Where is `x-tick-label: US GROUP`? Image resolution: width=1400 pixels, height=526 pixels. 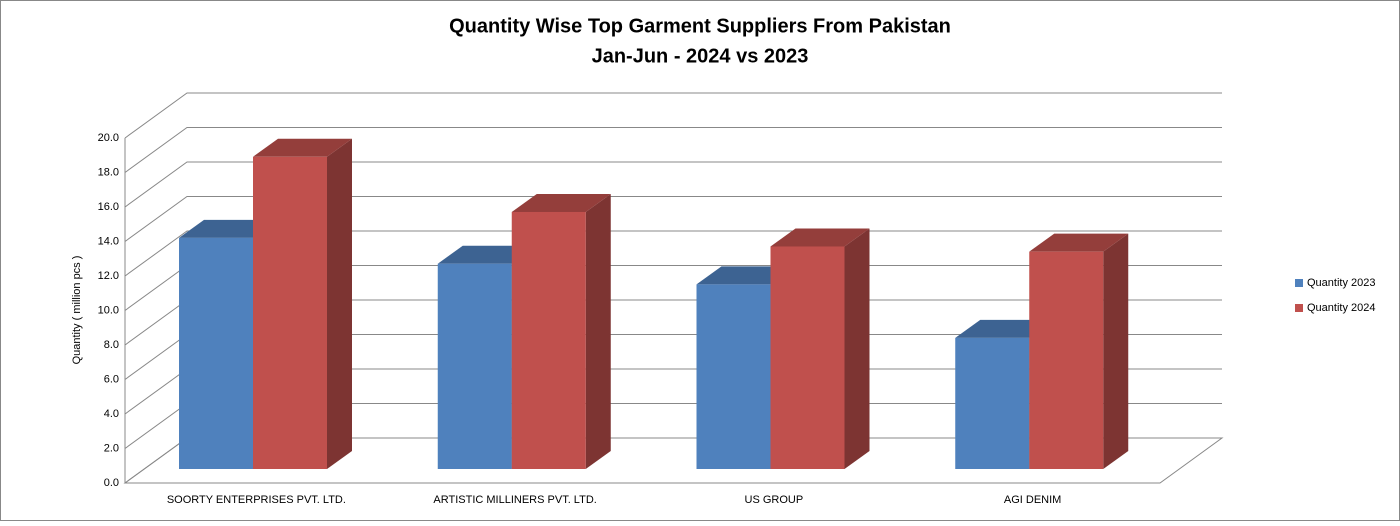
x-tick-label: US GROUP is located at coordinates (774, 500).